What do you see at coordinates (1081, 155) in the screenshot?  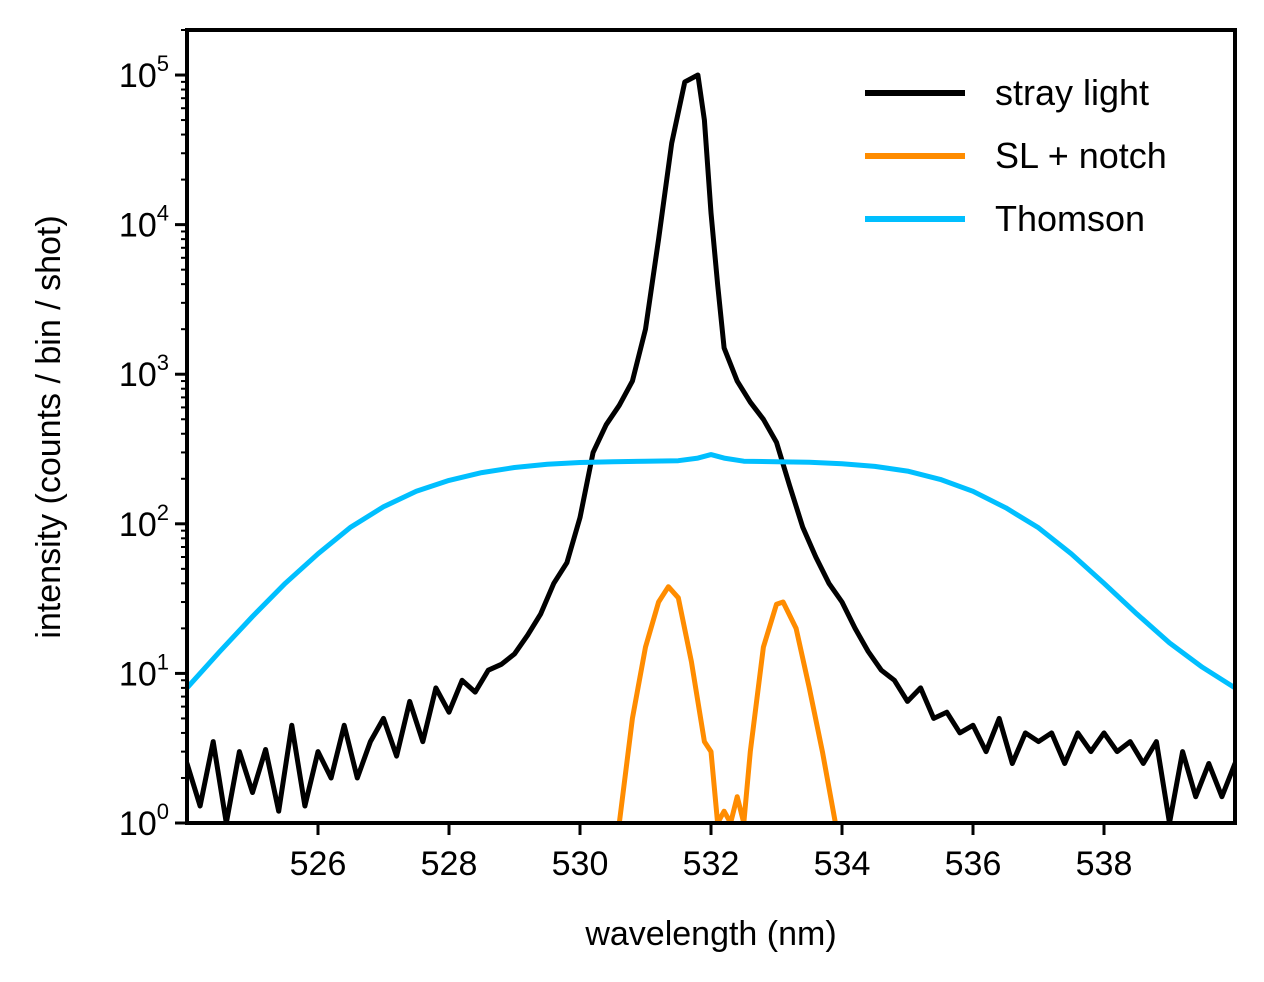 I see `legend-label-sl-notch: SL + notch` at bounding box center [1081, 155].